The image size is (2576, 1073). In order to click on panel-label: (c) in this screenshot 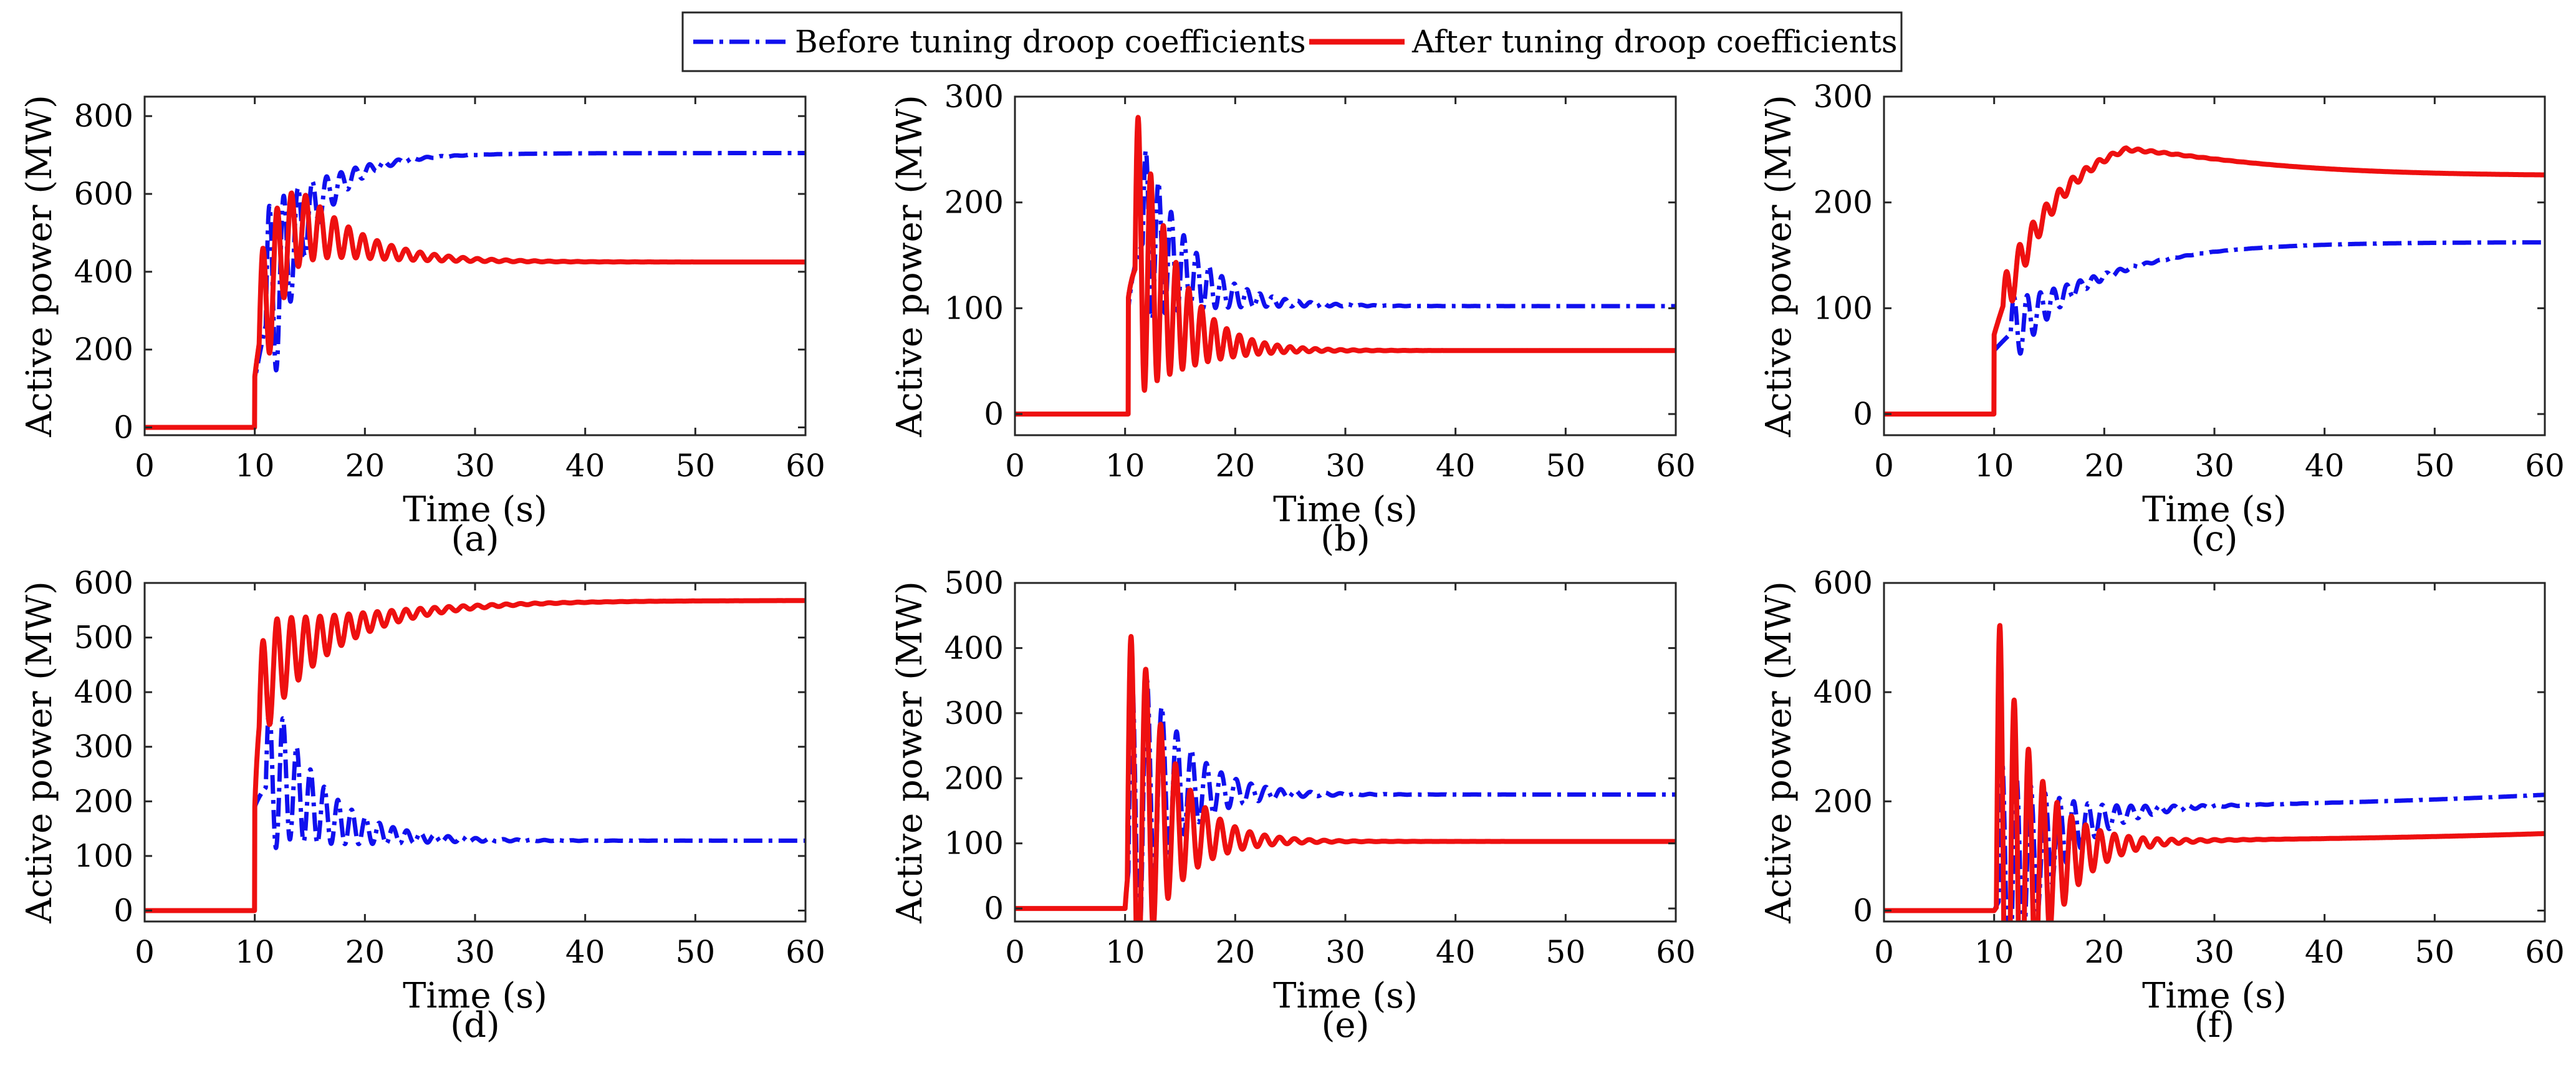, I will do `click(2214, 539)`.